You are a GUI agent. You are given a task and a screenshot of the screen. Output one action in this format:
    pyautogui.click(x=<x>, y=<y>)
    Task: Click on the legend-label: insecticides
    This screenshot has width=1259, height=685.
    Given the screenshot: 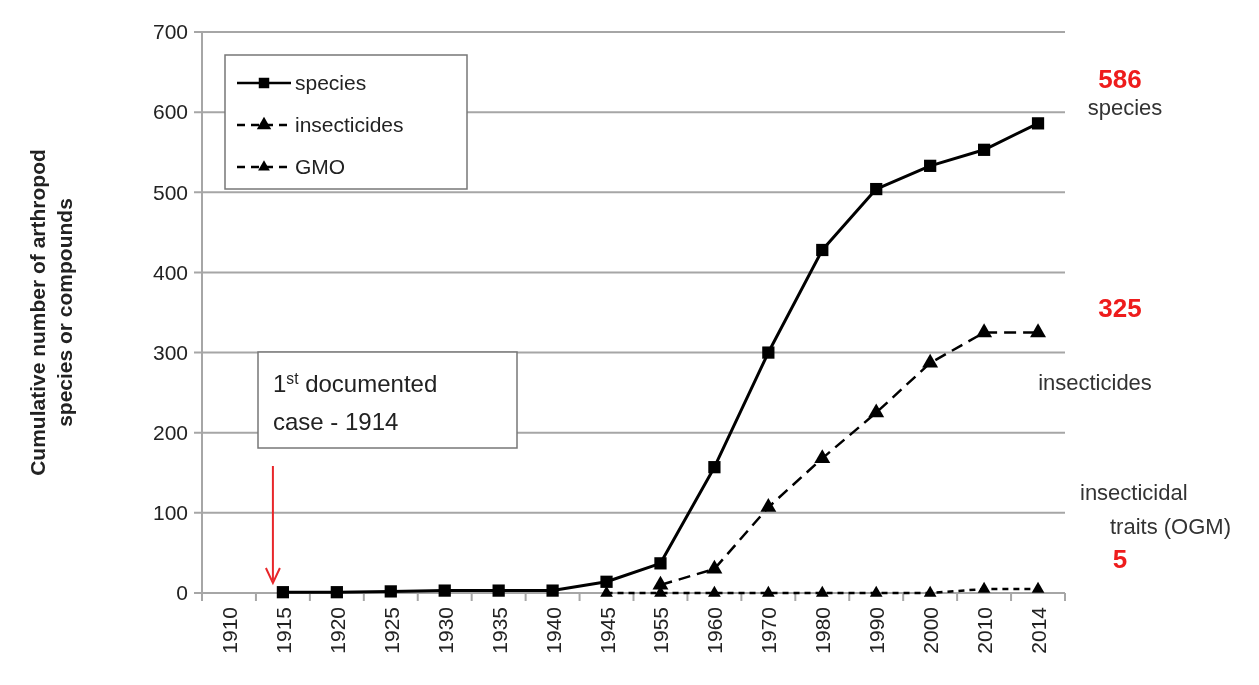 What is the action you would take?
    pyautogui.click(x=349, y=125)
    